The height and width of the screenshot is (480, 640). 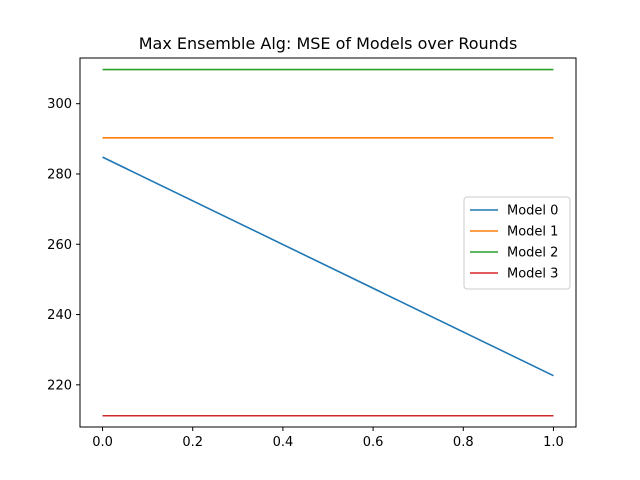 I want to click on x-tick-label: 1.0, so click(x=553, y=442).